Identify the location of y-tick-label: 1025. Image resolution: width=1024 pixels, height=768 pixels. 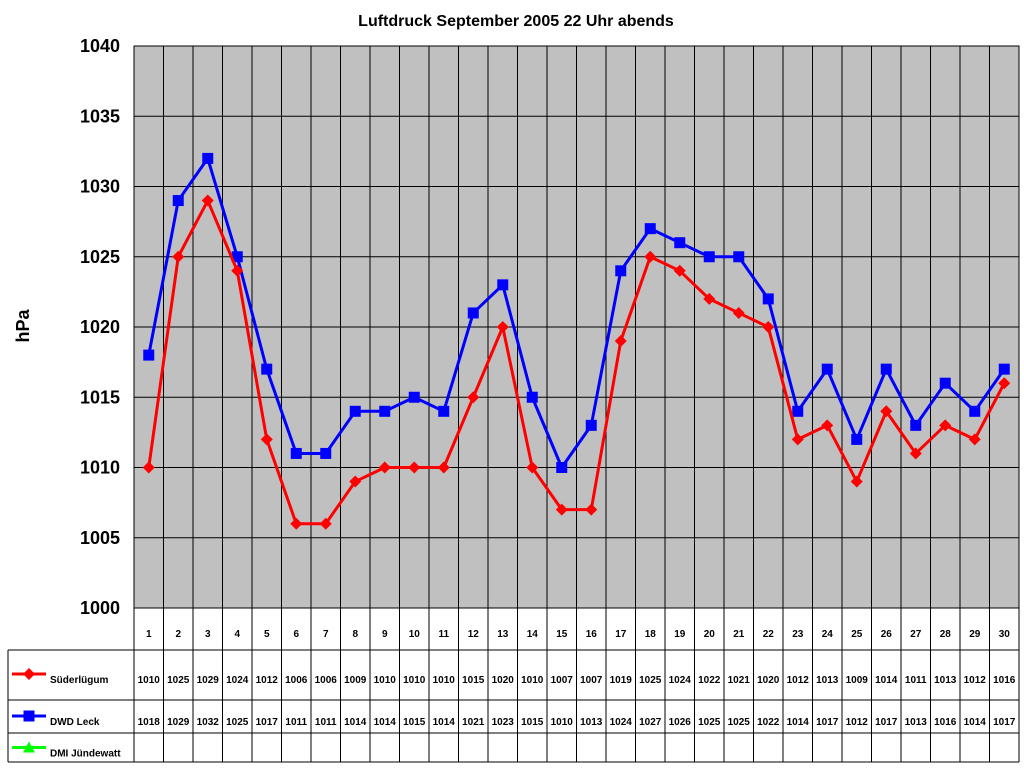
(100, 257).